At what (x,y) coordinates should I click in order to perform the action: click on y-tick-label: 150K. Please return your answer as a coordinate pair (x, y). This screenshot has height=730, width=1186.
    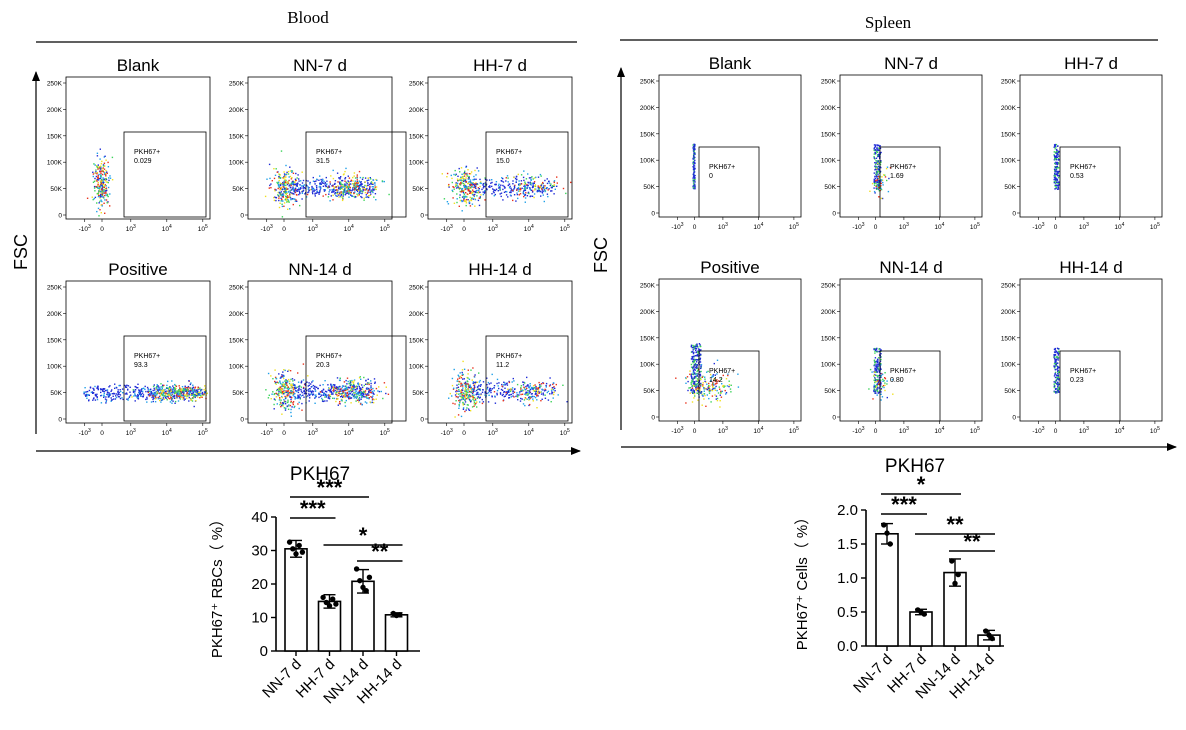
    Looking at the image, I should click on (237, 340).